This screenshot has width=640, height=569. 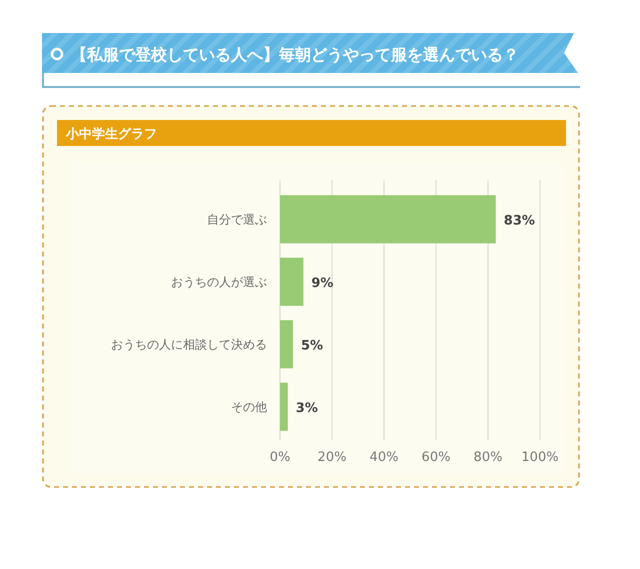 What do you see at coordinates (312, 346) in the screenshot?
I see `data-label: 5%` at bounding box center [312, 346].